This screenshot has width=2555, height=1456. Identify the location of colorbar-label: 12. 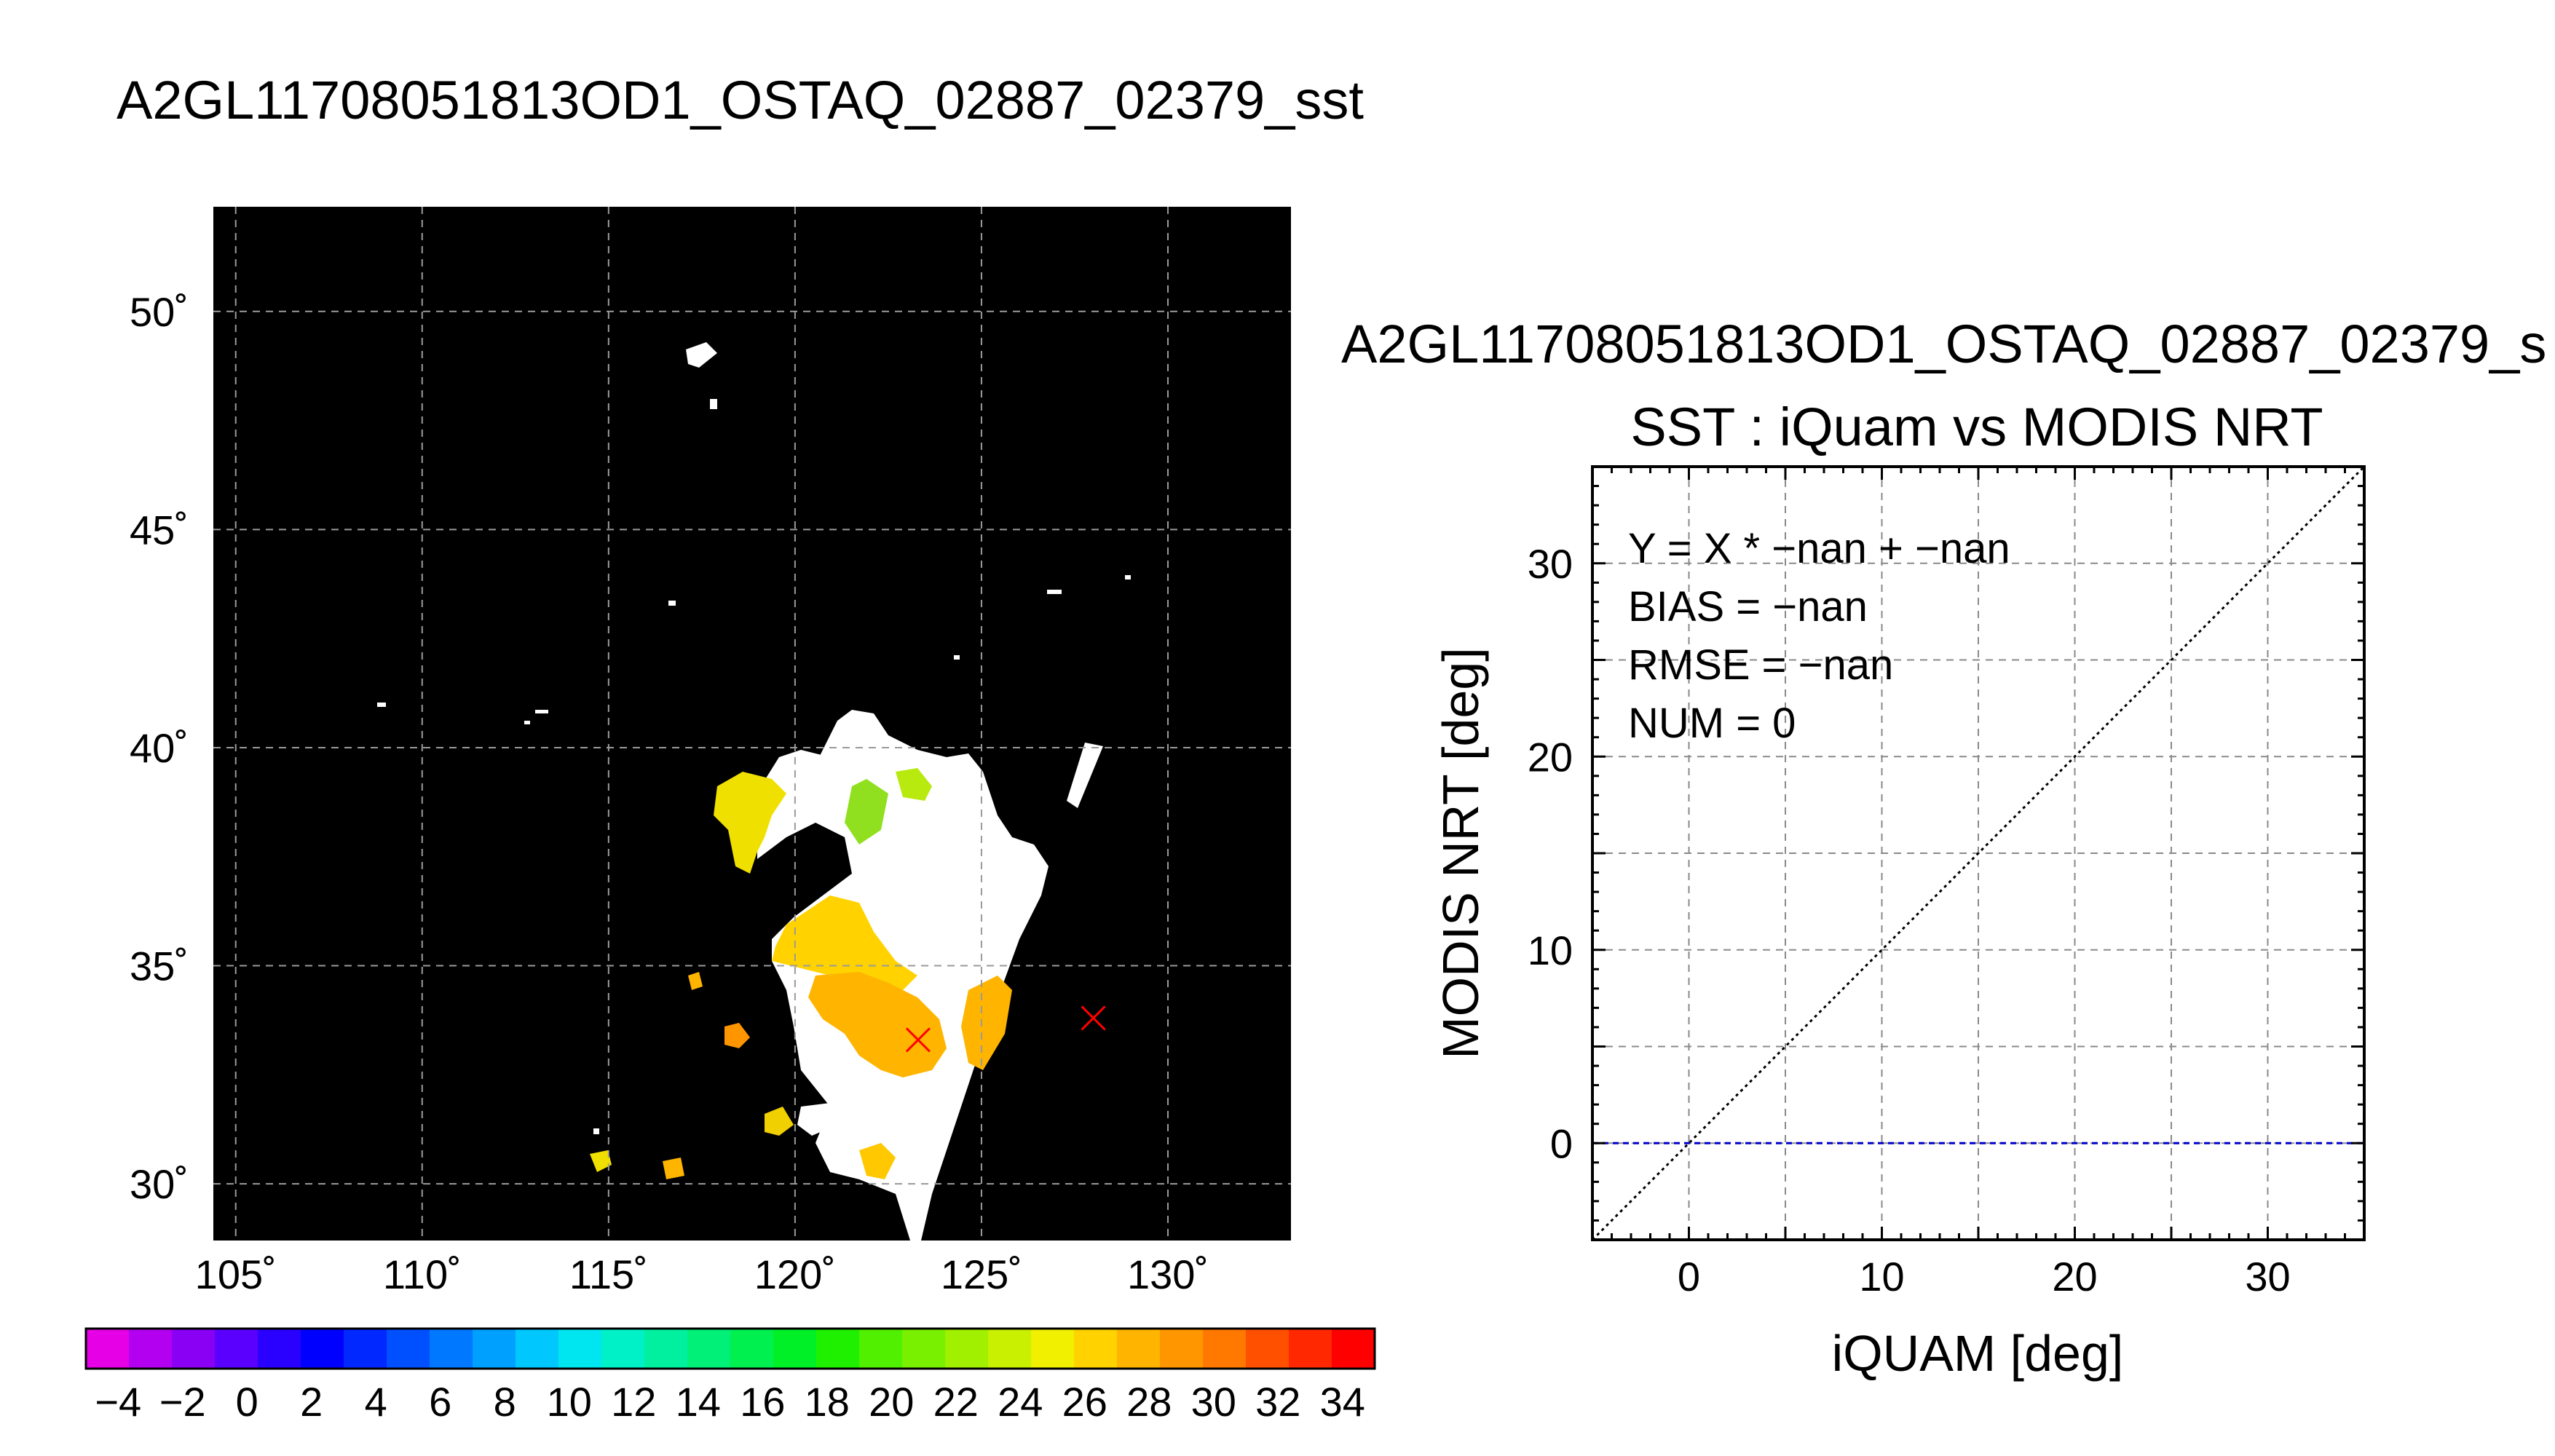
(633, 1402).